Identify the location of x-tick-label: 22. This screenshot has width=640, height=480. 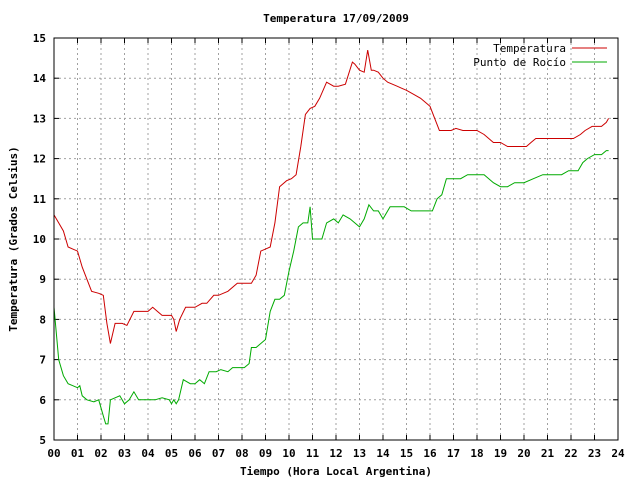
(570, 453).